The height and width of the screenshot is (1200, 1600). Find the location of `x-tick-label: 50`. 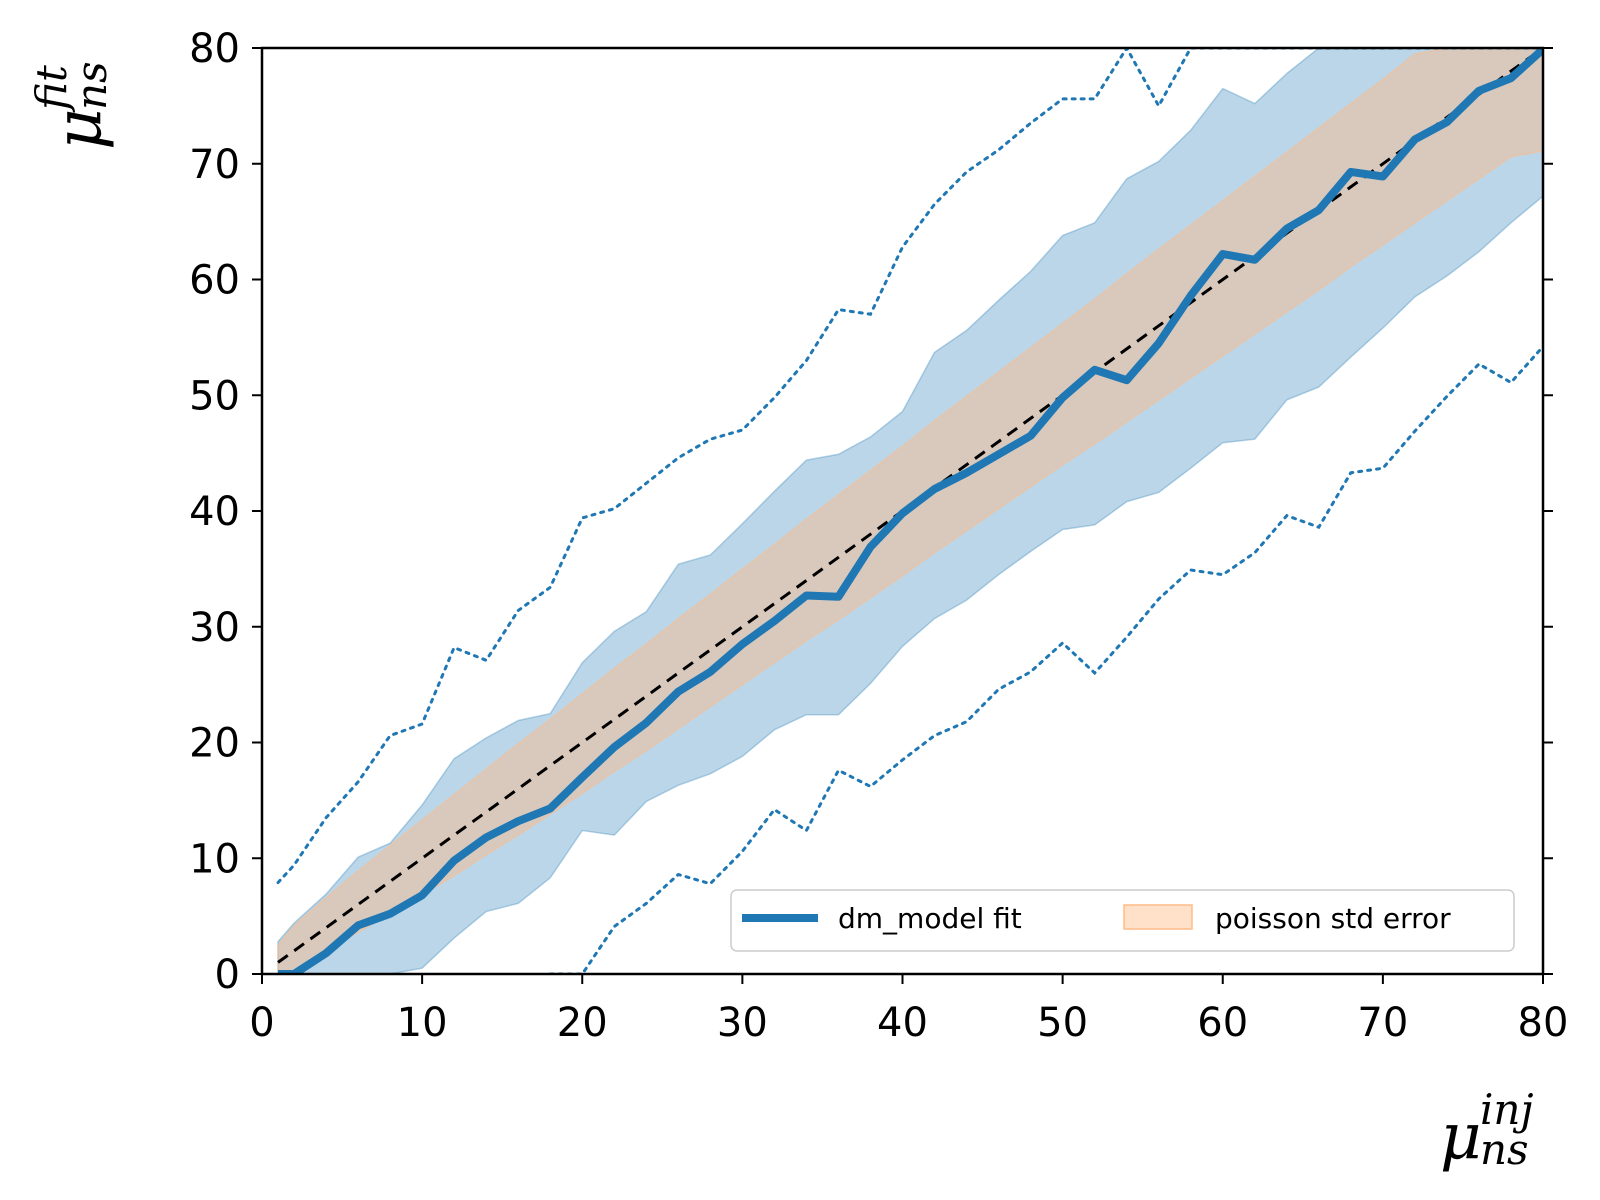

x-tick-label: 50 is located at coordinates (1062, 1023).